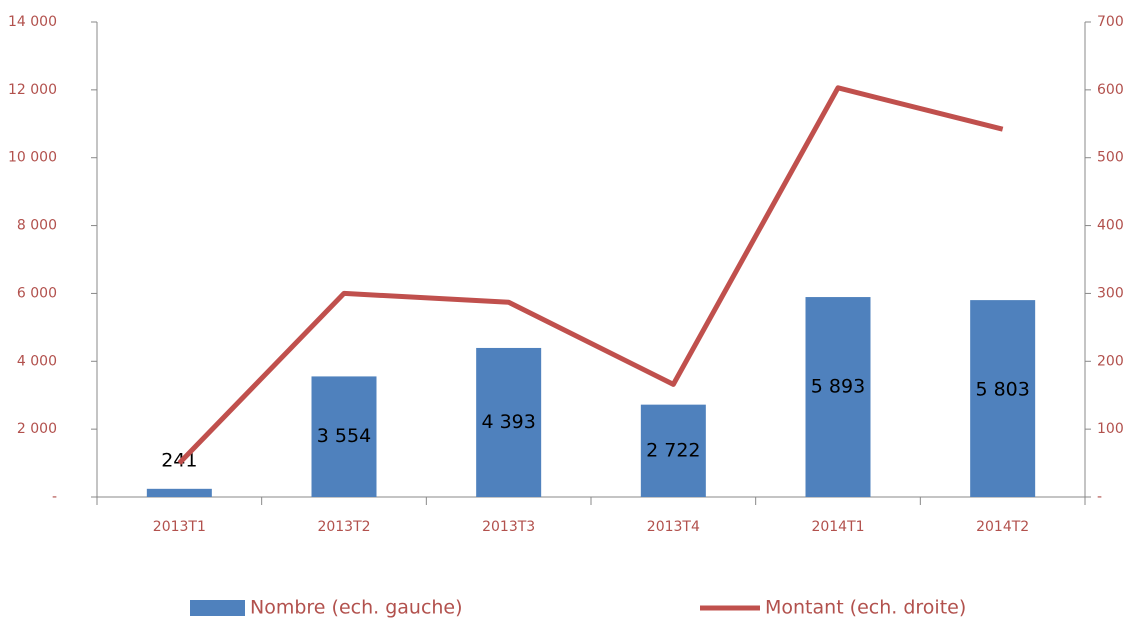  What do you see at coordinates (837, 527) in the screenshot?
I see `x-tick-label: 2014T1` at bounding box center [837, 527].